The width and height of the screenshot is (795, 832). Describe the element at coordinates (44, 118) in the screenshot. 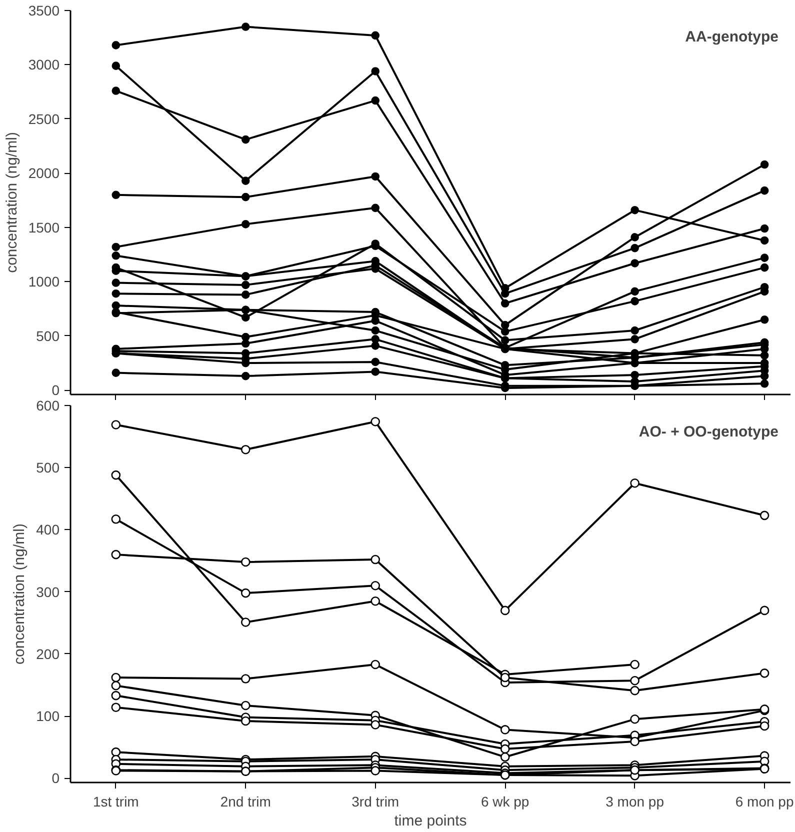

I see `y-tick-label: 2500` at that location.